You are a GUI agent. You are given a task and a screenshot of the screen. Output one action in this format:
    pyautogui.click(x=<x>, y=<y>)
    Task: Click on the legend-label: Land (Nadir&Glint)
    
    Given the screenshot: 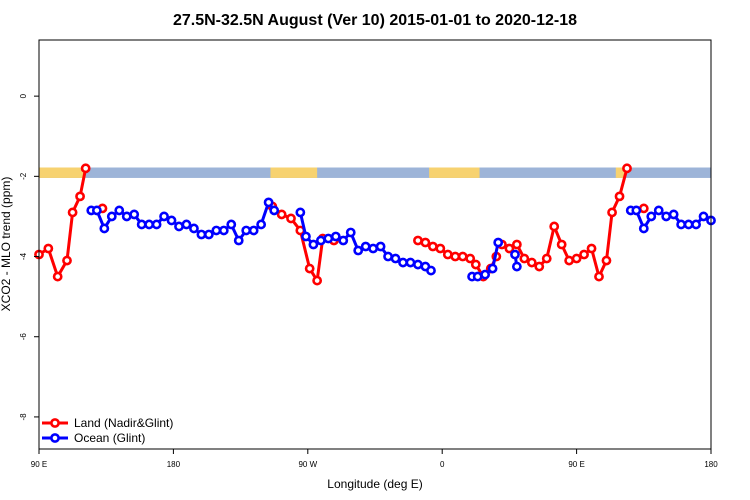 What is the action you would take?
    pyautogui.click(x=123, y=423)
    